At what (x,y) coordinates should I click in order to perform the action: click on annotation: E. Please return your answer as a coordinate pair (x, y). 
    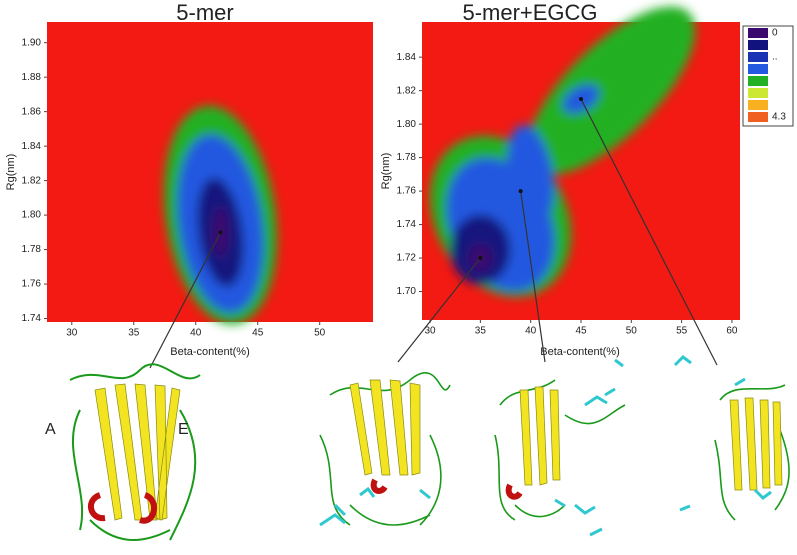
    Looking at the image, I should click on (183, 429).